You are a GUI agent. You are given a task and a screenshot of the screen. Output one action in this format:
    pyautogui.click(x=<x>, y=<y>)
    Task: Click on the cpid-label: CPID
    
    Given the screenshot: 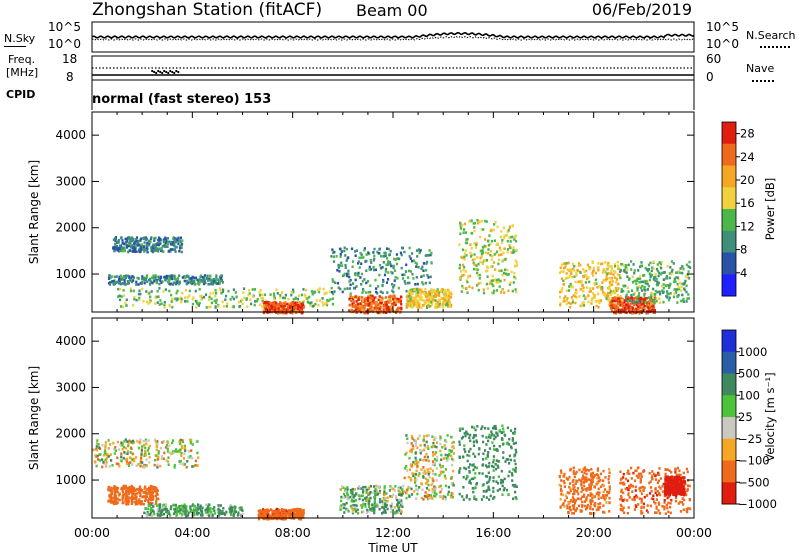 What is the action you would take?
    pyautogui.click(x=21, y=94)
    